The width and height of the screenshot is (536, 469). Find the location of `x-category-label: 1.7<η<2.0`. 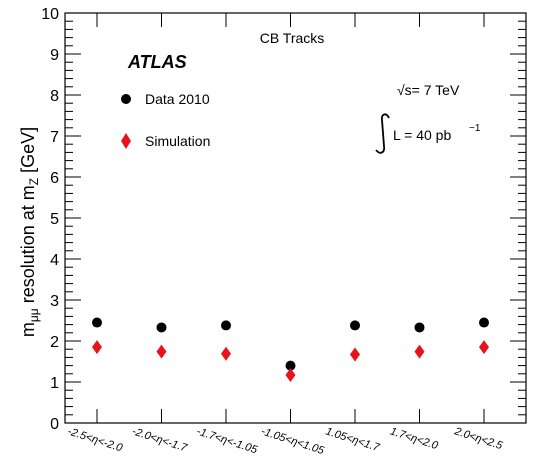

x-category-label: 1.7<η<2.0 is located at coordinates (415, 438).